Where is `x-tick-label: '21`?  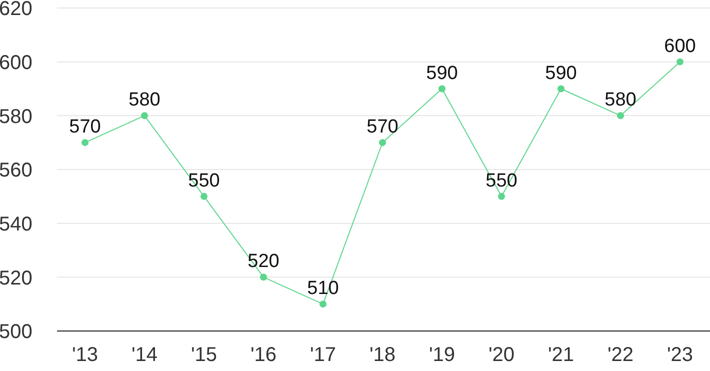
x-tick-label: '21 is located at coordinates (561, 355).